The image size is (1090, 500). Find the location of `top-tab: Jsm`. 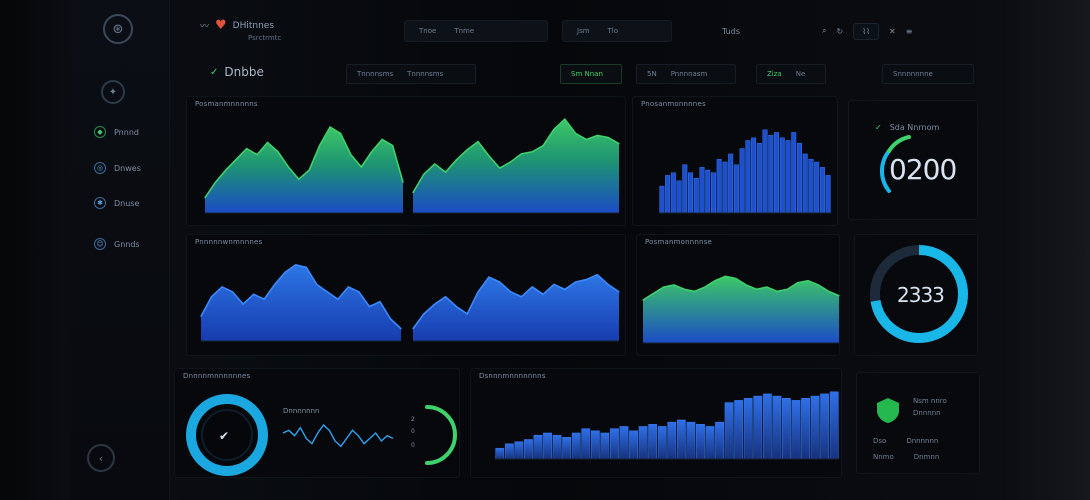

top-tab: Jsm is located at coordinates (583, 31).